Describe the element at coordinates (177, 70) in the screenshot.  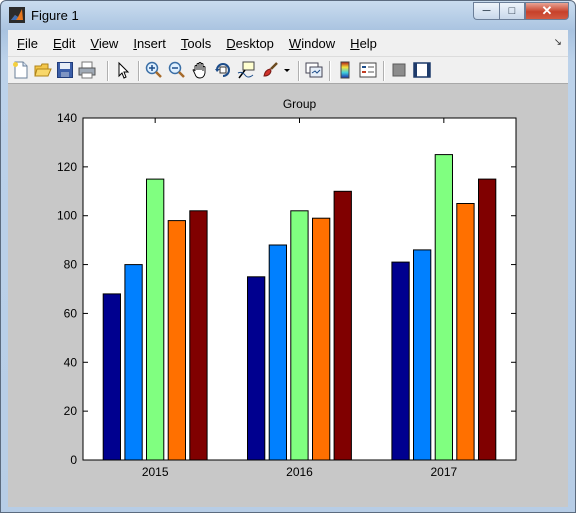
I see `zoom-out-icon` at that location.